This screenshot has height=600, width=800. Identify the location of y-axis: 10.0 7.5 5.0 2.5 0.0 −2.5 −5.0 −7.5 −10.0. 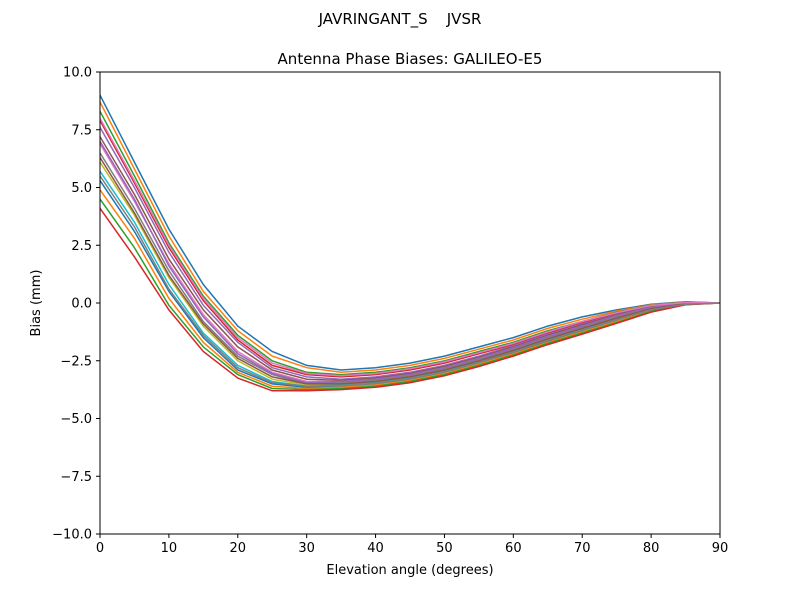
(76, 304).